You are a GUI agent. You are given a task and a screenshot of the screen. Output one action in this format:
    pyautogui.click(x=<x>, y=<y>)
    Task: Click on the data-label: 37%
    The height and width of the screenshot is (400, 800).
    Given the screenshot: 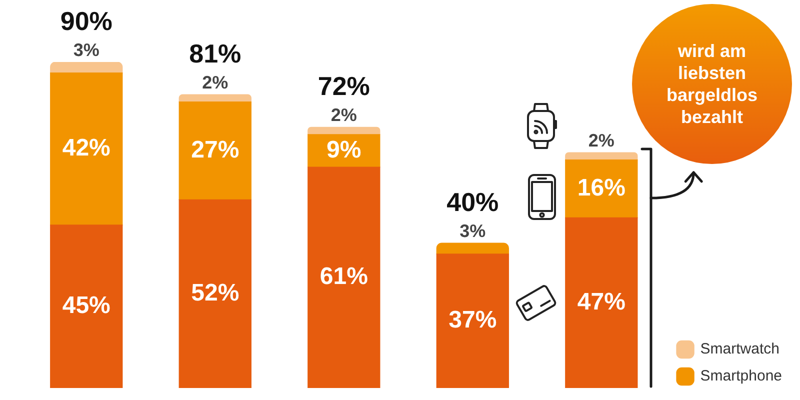 What is the action you would take?
    pyautogui.click(x=472, y=320)
    